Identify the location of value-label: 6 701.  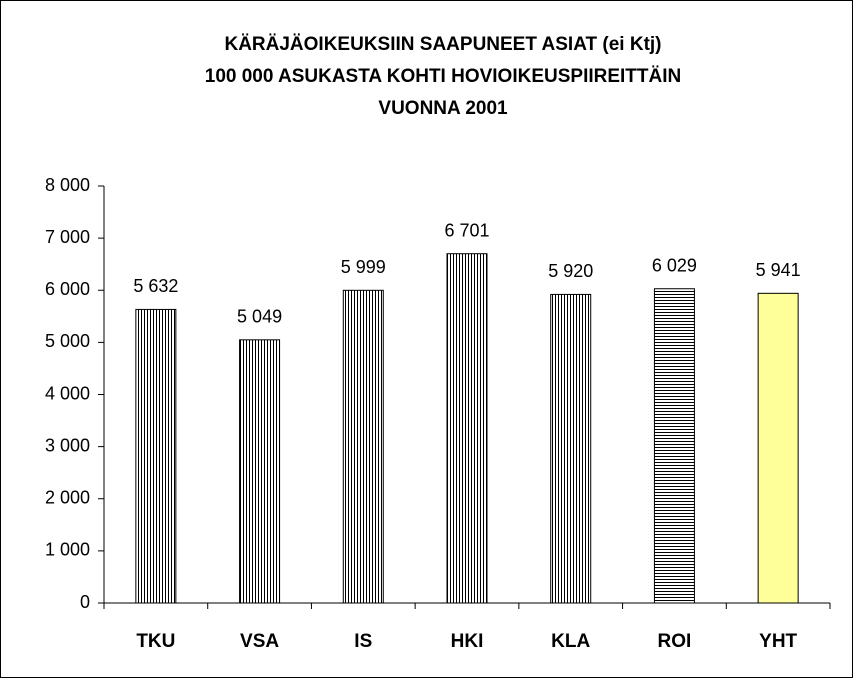
(466, 230).